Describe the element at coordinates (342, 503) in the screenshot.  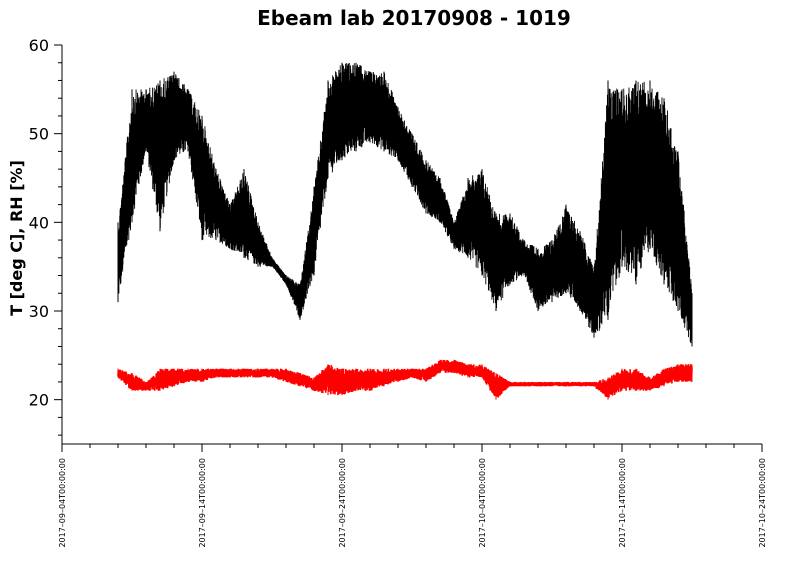
I see `x-tick-label: 2017–09–24T00:00:00` at that location.